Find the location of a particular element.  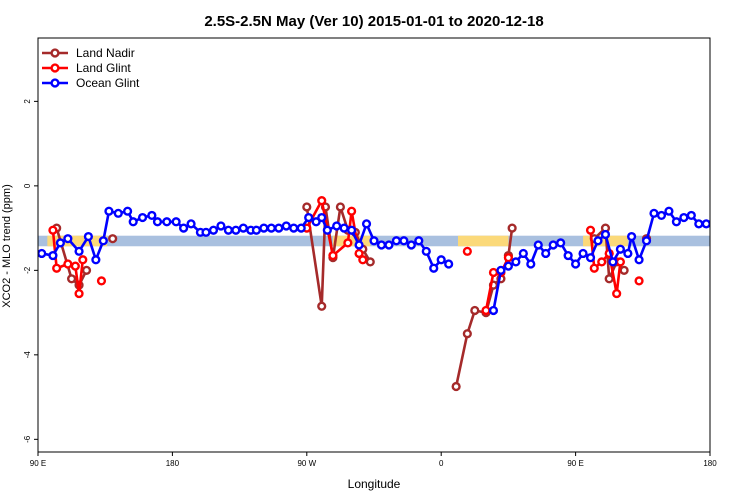

y-tick-label-4: -6 is located at coordinates (27, 439).